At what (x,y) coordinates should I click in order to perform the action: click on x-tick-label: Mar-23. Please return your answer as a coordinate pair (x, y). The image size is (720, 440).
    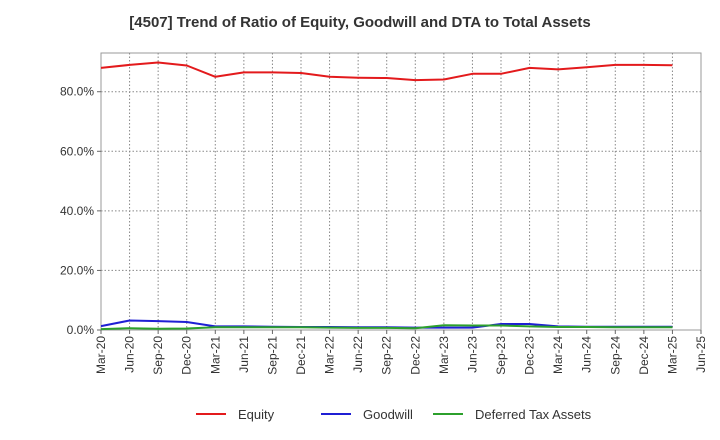
    Looking at the image, I should click on (444, 355).